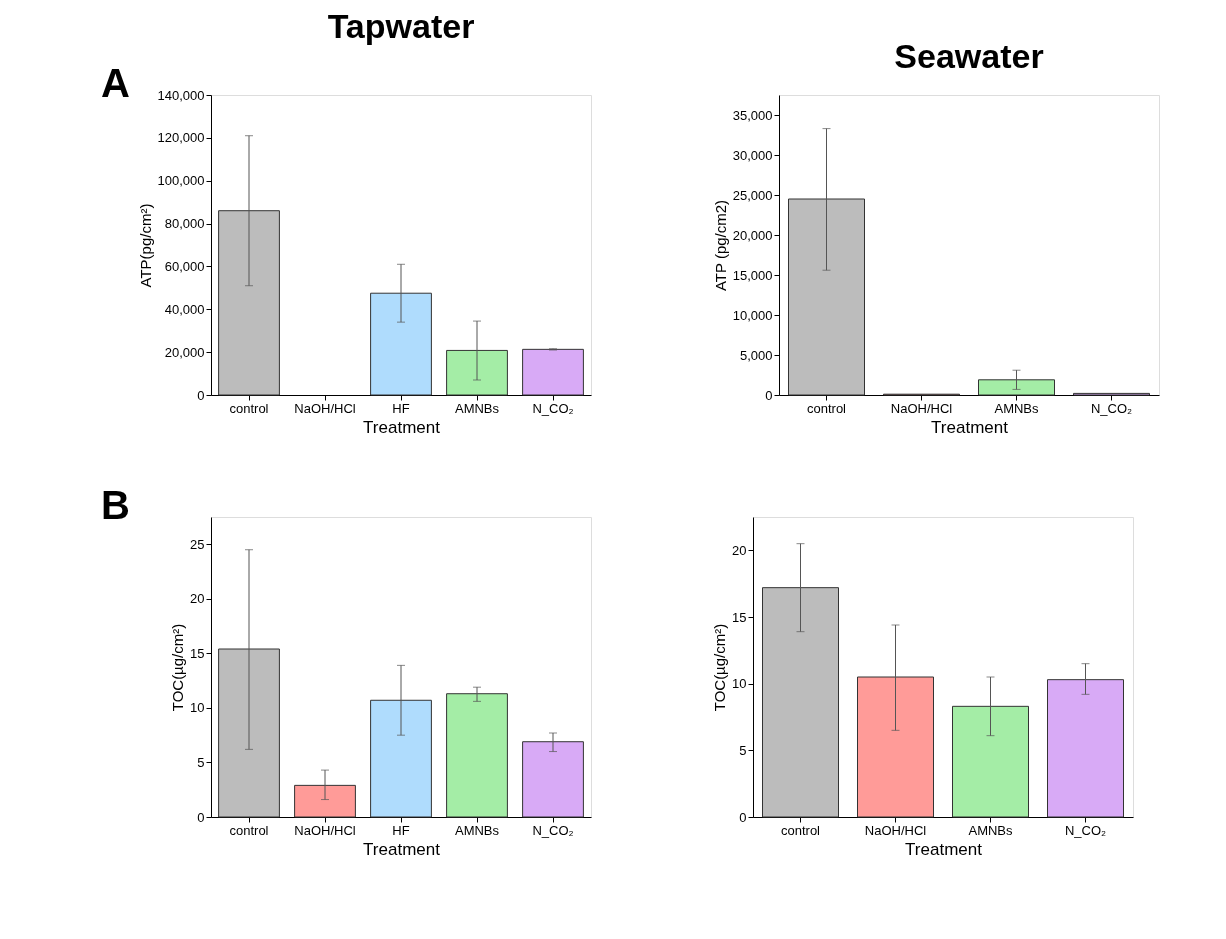 The image size is (1226, 939). Describe the element at coordinates (181, 181) in the screenshot. I see `y-tick-label: 100,000` at that location.